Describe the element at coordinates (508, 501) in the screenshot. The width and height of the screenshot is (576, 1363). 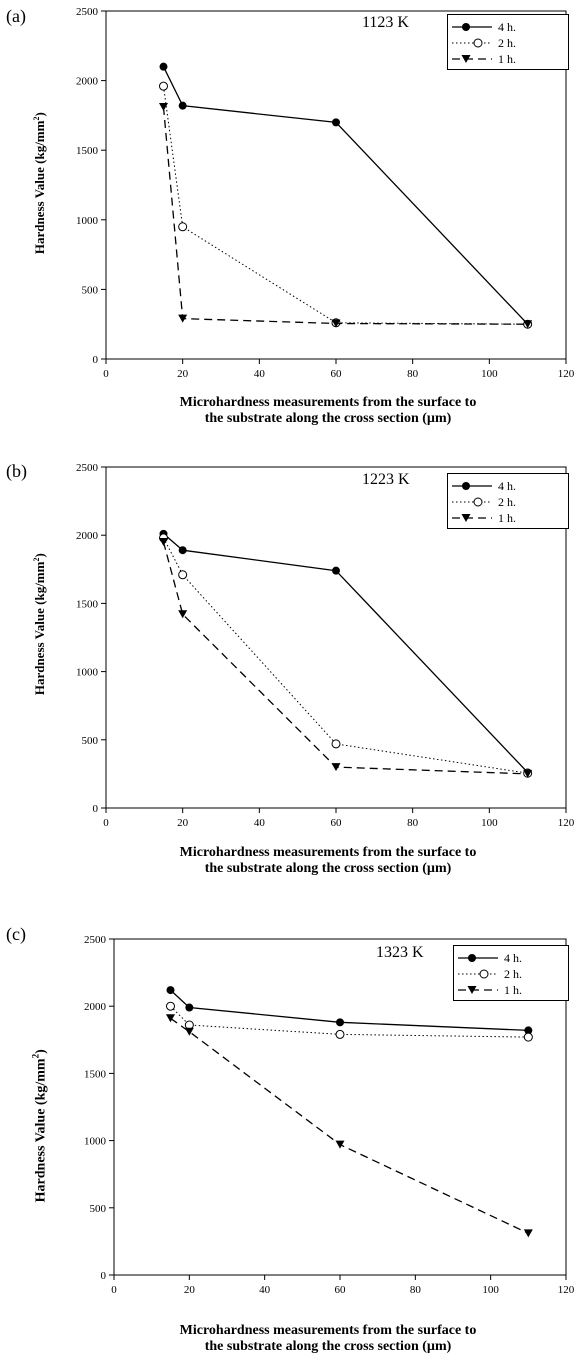
I see `legend-b: 4 h. 2 h. 1 h.` at that location.